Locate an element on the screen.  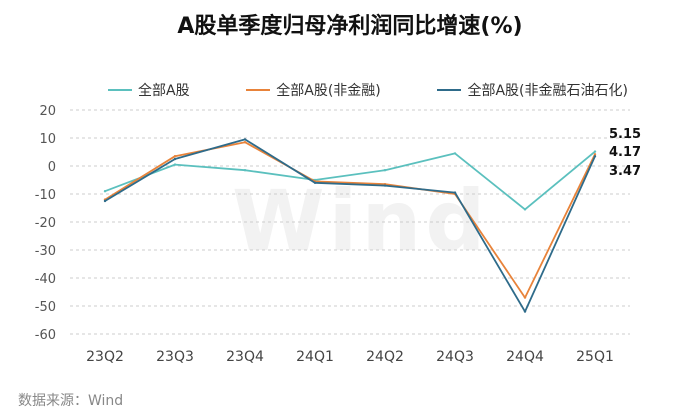
chart-legend: 全部A股 全部A股(非金融) 全部A股(非金融石油石化) is located at coordinates (368, 90).